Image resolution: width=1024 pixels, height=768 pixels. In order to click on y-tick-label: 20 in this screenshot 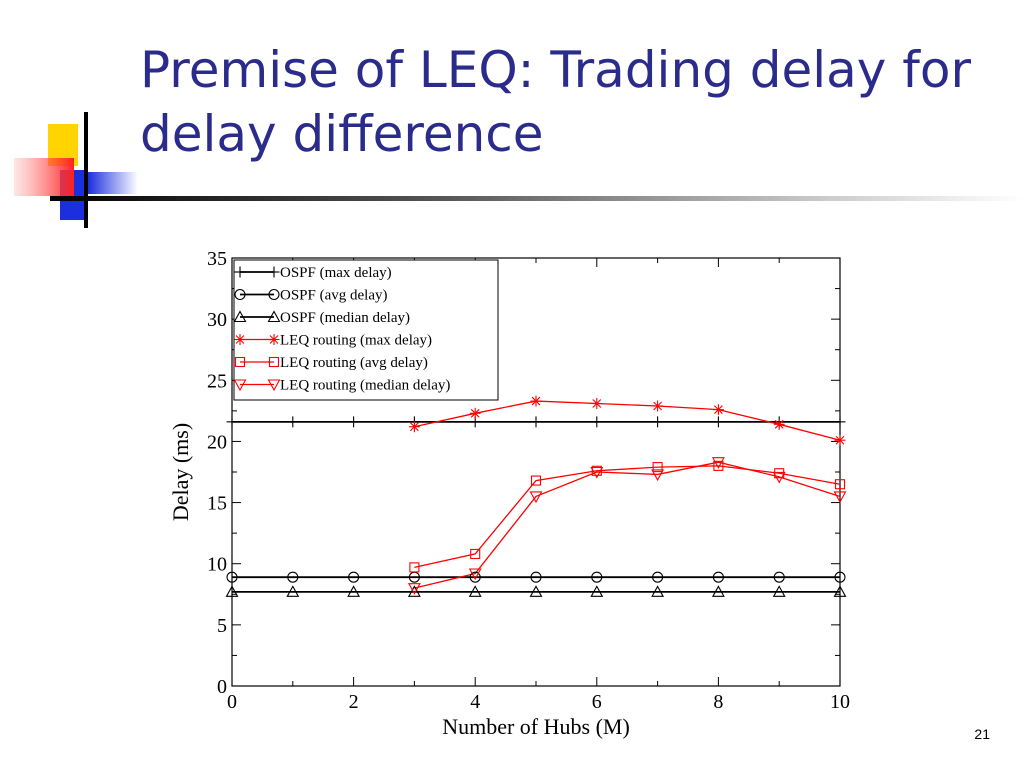, I will do `click(217, 442)`.